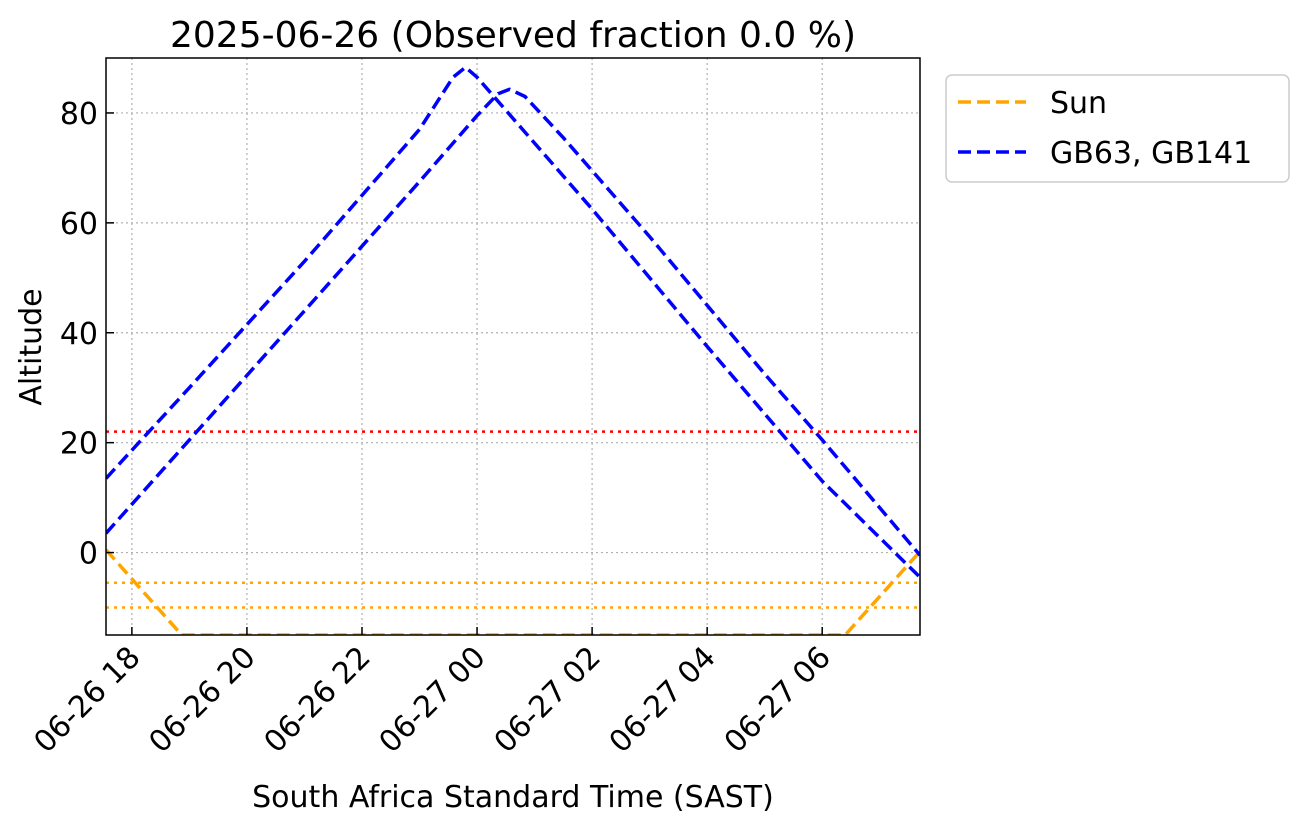 This screenshot has width=1304, height=829. I want to click on x-axis-label: South Africa Standard Time (SAST), so click(513, 797).